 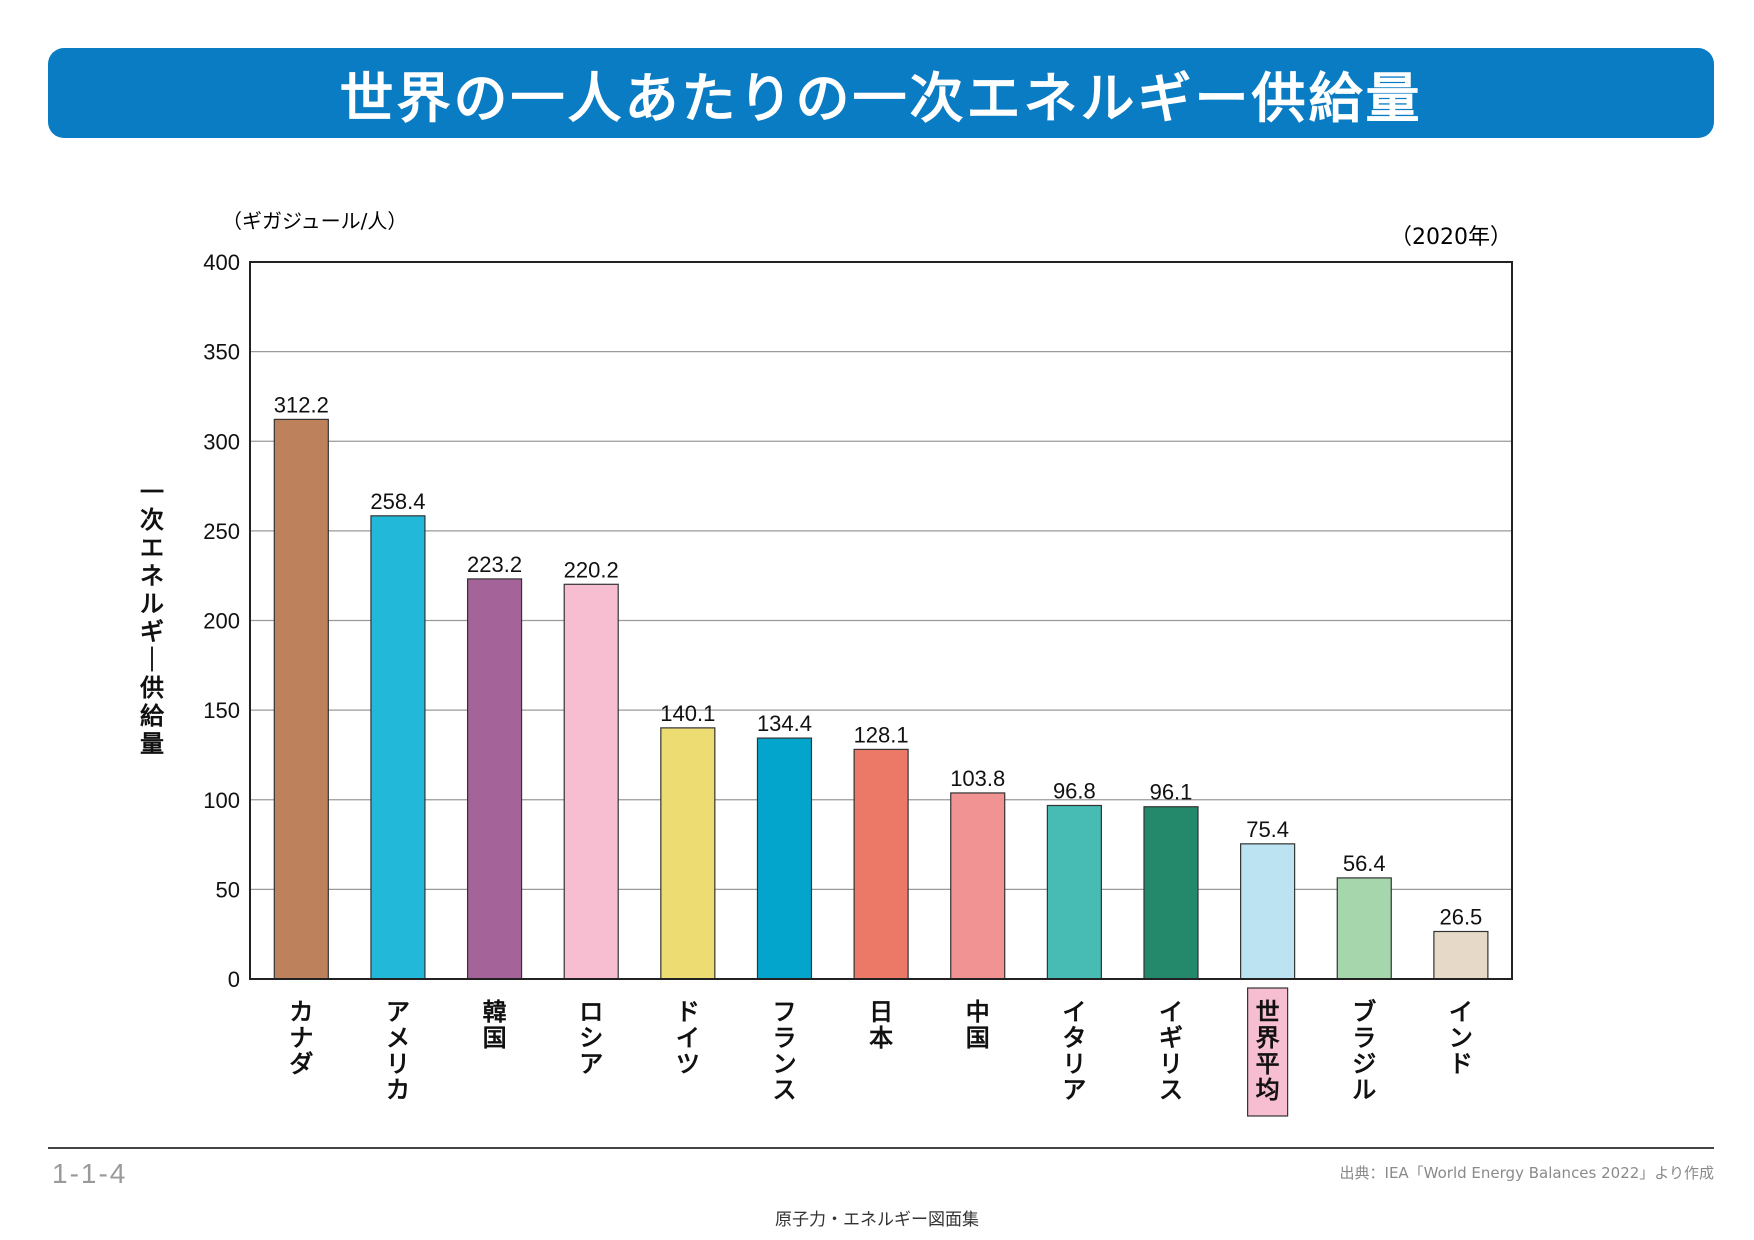 What do you see at coordinates (1267, 829) in the screenshot?
I see `value-label: 75.4` at bounding box center [1267, 829].